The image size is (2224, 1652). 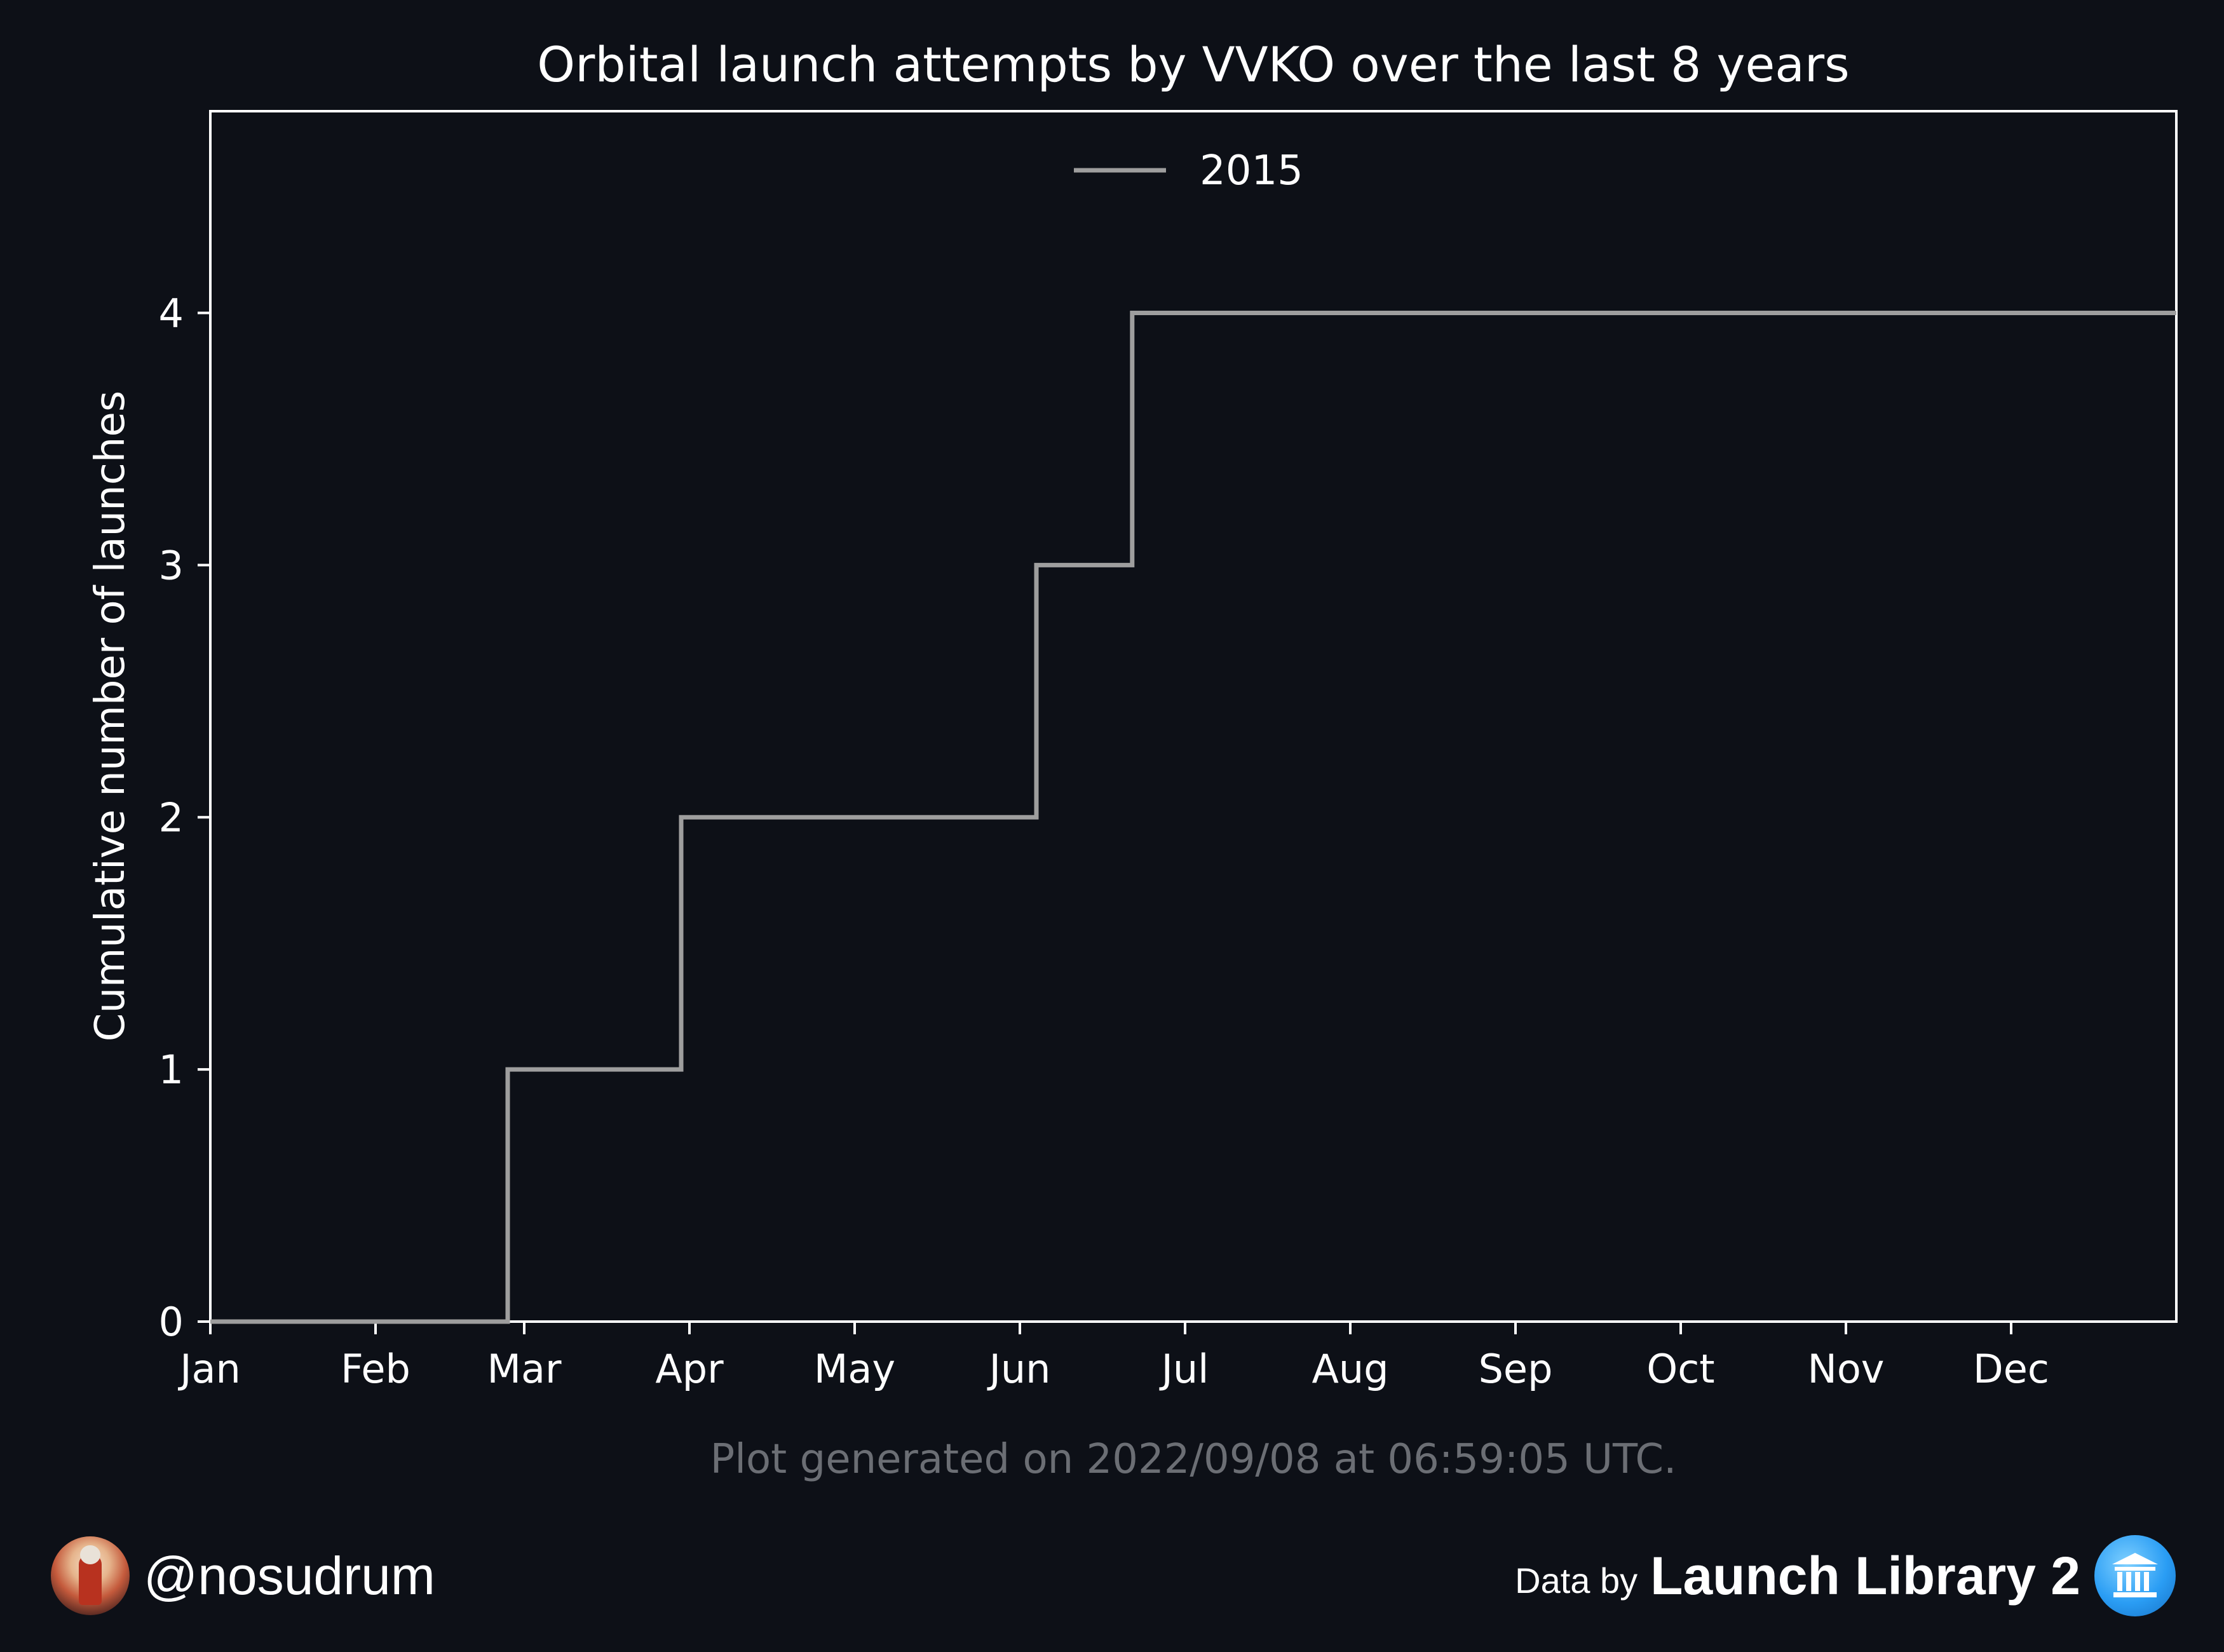 I want to click on x-tick-label: Jan, so click(x=209, y=1369).